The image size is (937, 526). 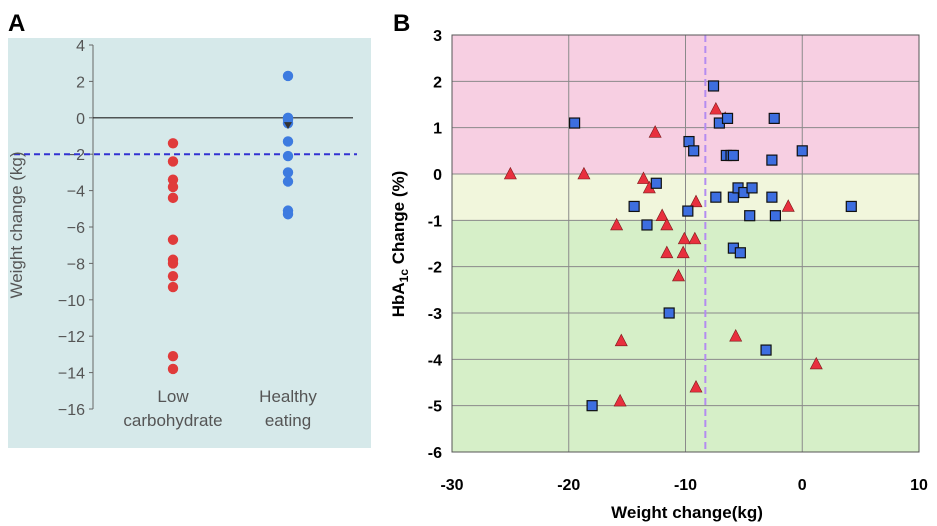 I want to click on panel-b-x-tick-label: -20, so click(x=568, y=485).